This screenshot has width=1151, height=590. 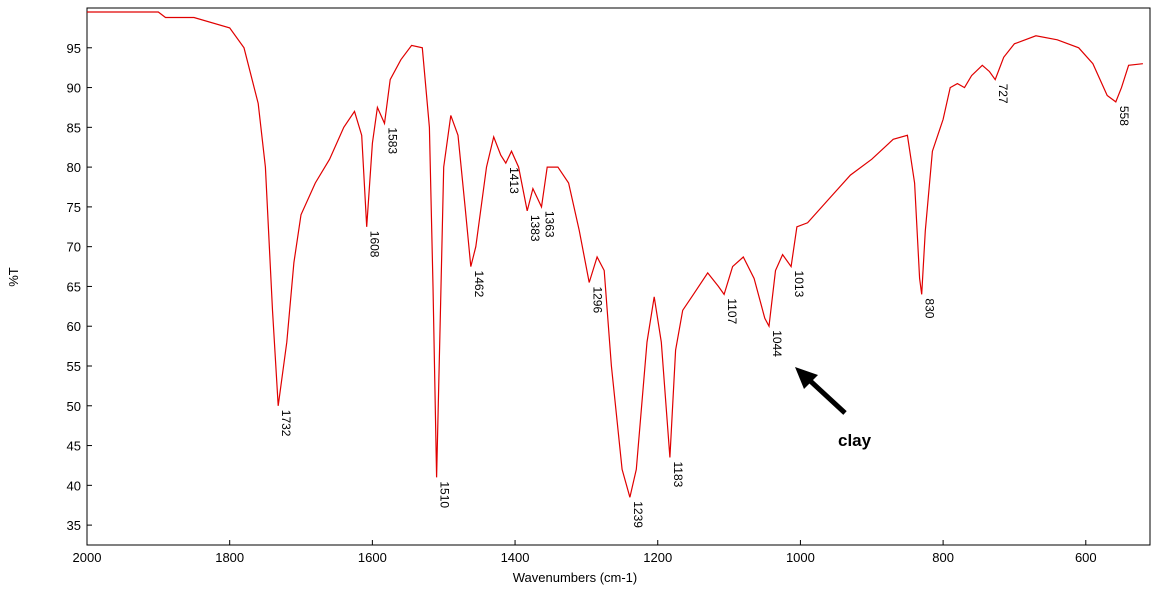 What do you see at coordinates (1003, 94) in the screenshot?
I see `peak-label: 727` at bounding box center [1003, 94].